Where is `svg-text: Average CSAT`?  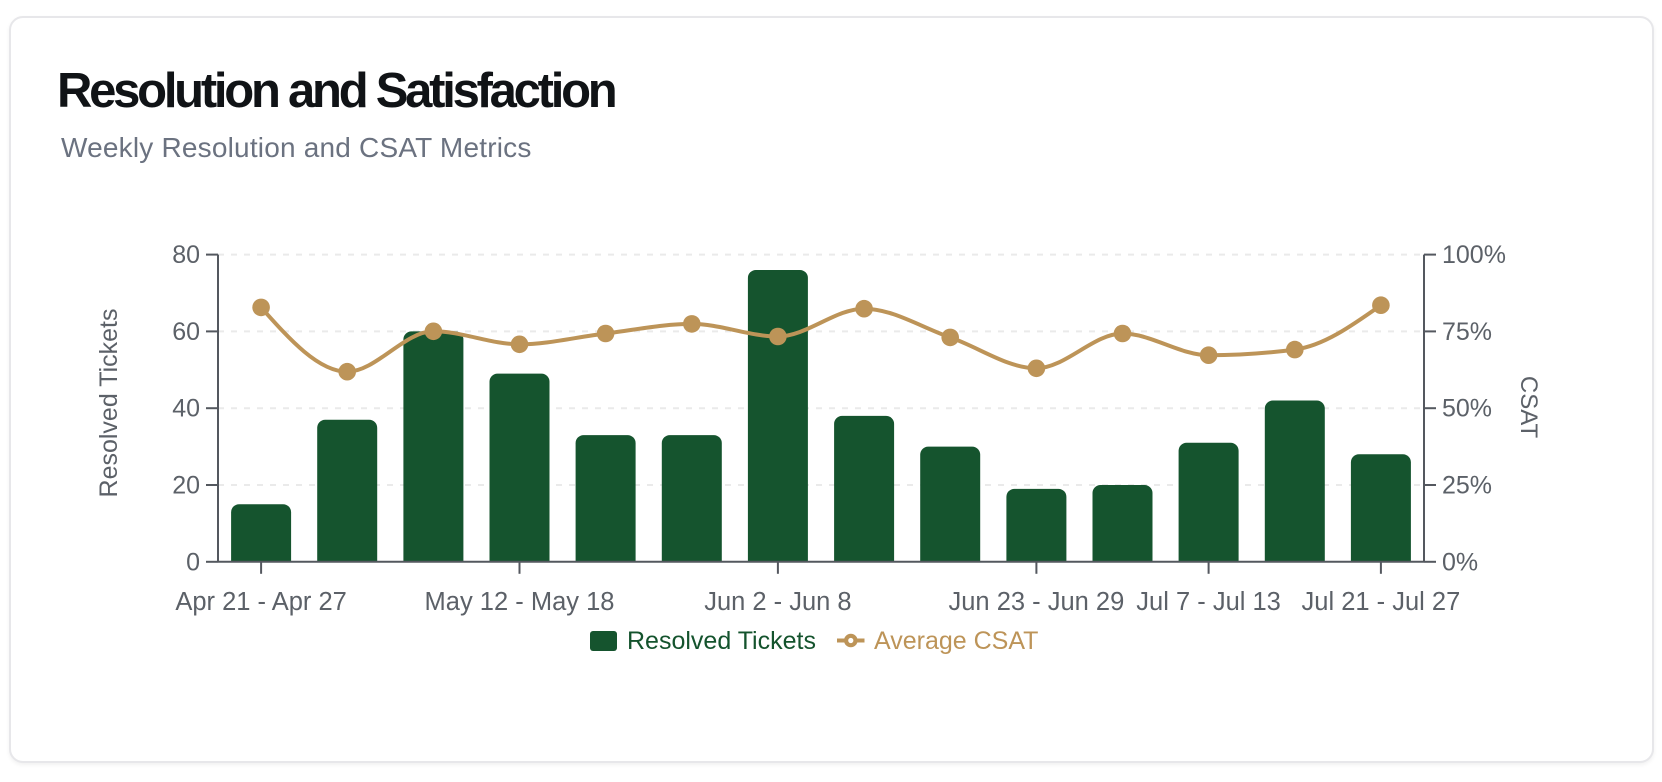 svg-text: Average CSAT is located at coordinates (956, 641).